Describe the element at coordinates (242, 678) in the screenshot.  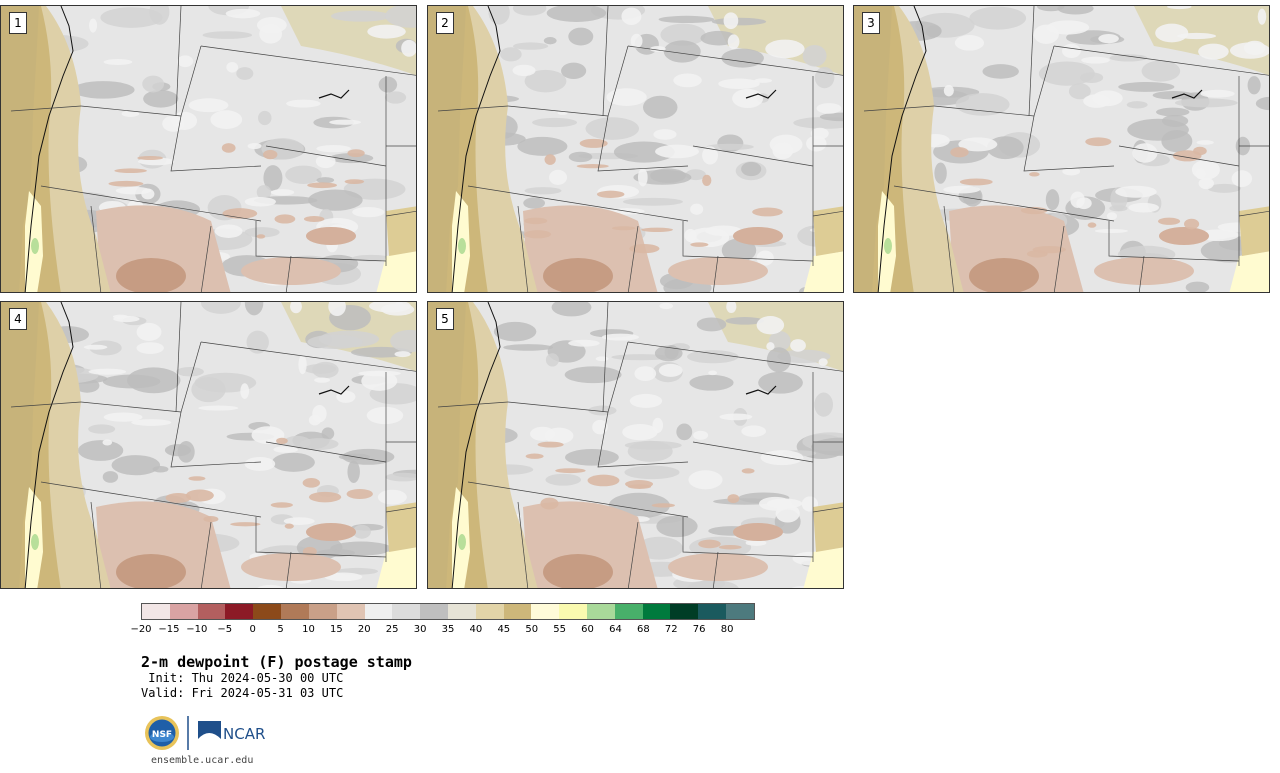
I see `init-time: Init: Thu 2024-05-30 00 UTC` at that location.